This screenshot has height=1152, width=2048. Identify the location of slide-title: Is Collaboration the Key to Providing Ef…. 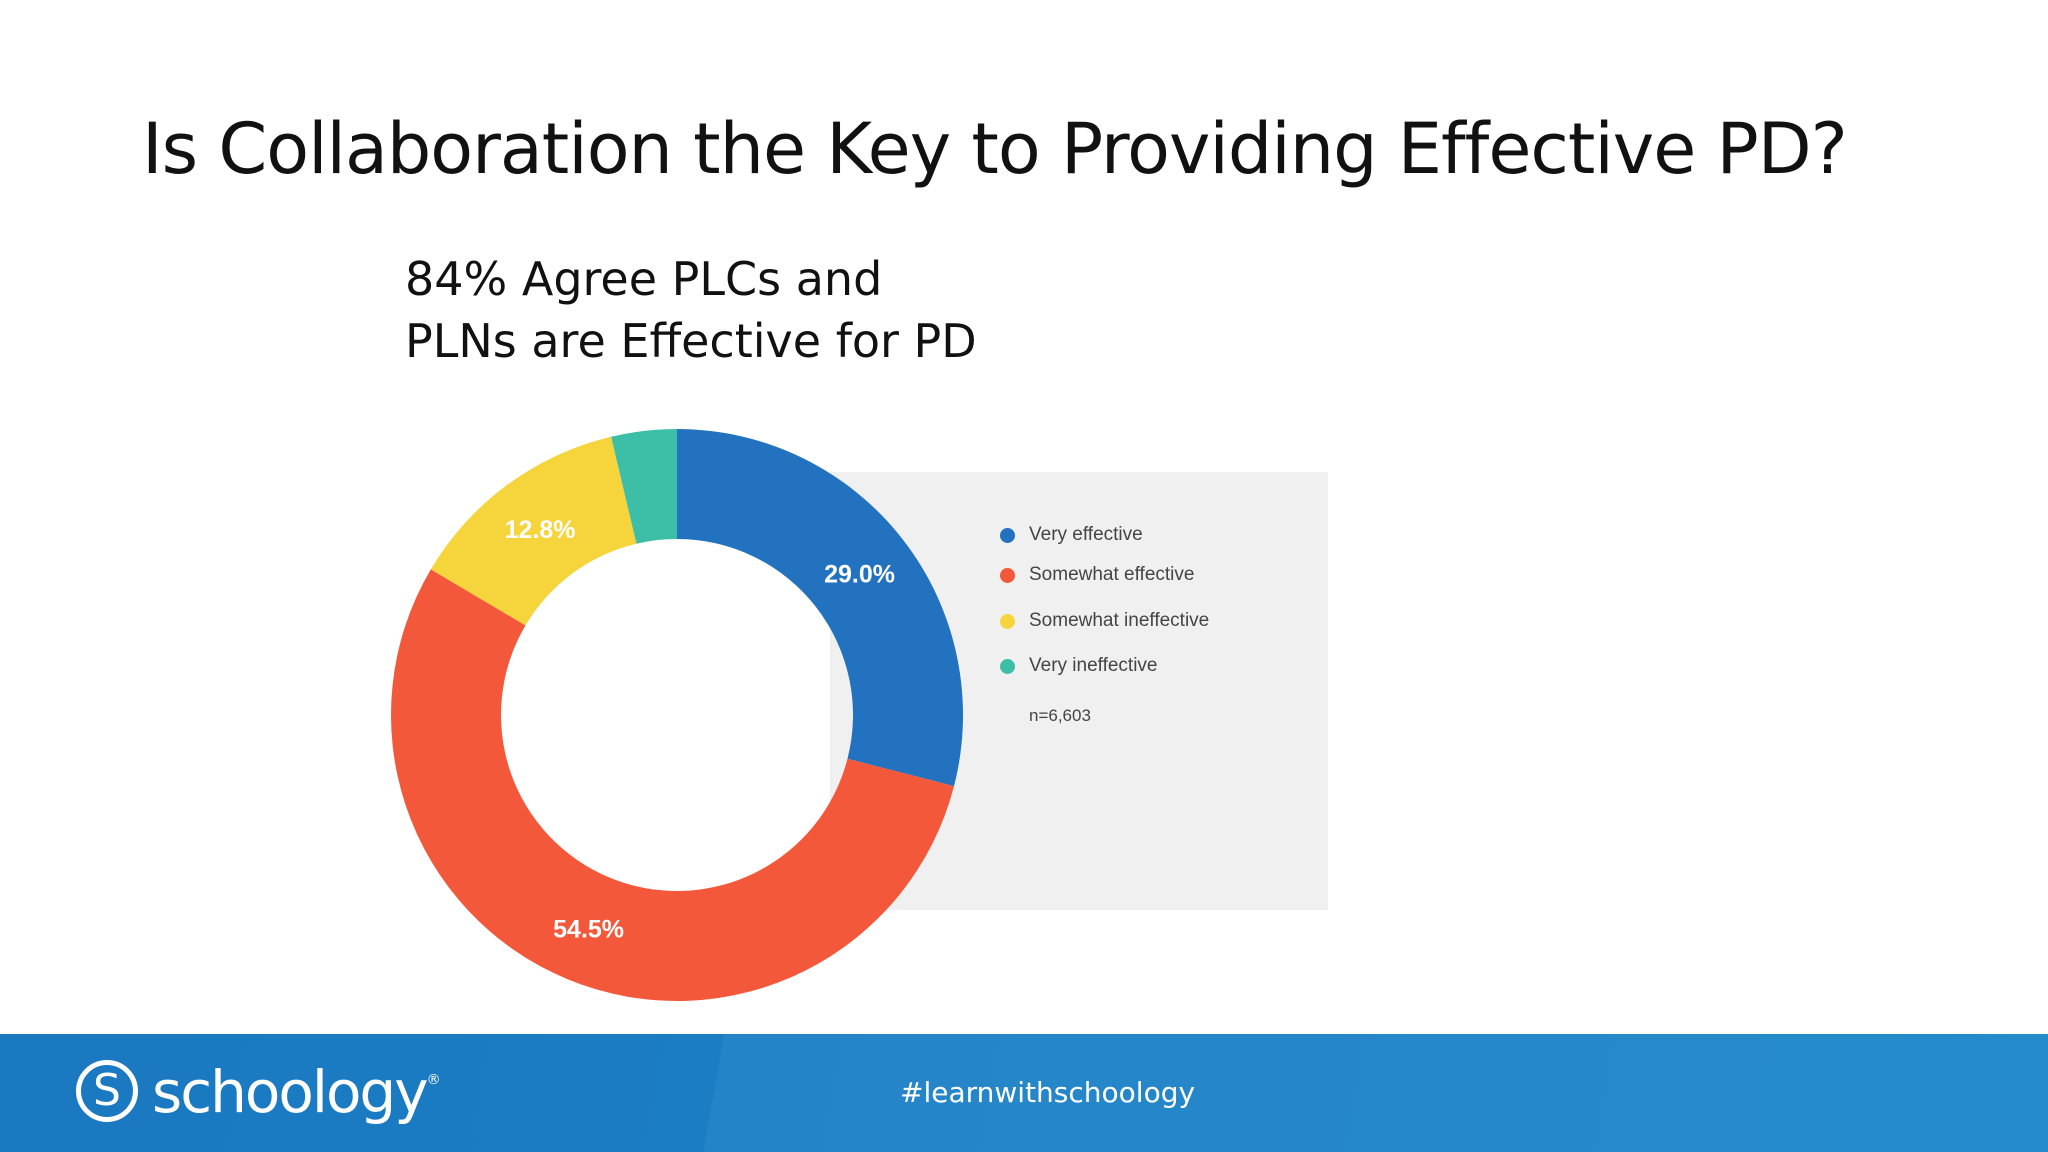
(995, 149).